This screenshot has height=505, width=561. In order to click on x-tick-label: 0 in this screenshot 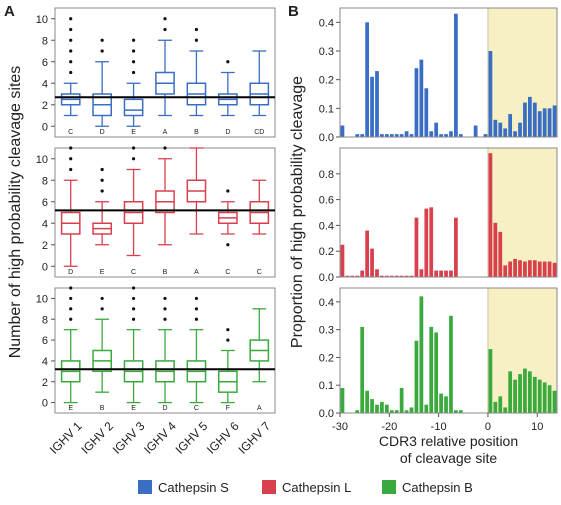, I will do `click(488, 427)`.